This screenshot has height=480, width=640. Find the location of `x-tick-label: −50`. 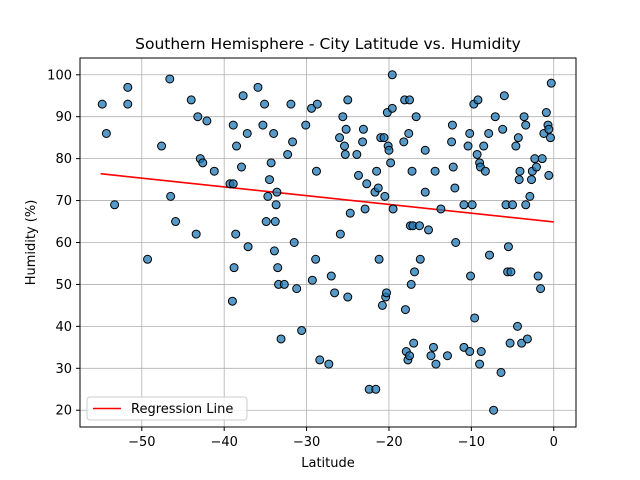

x-tick-label: −50 is located at coordinates (141, 442).